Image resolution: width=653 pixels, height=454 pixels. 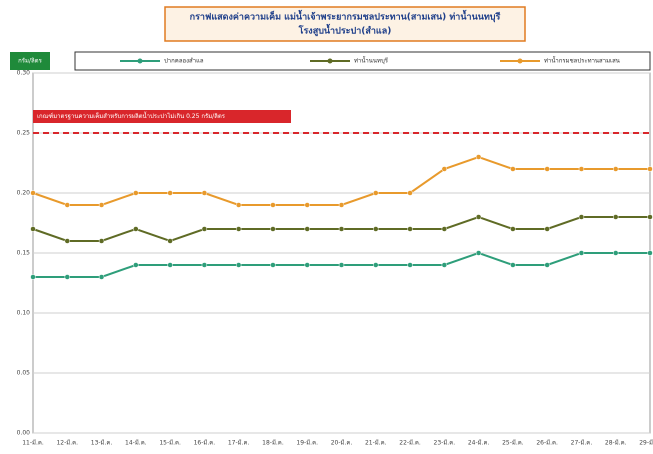 I want to click on x-tick-label: 21-มี.ค., so click(x=376, y=443).